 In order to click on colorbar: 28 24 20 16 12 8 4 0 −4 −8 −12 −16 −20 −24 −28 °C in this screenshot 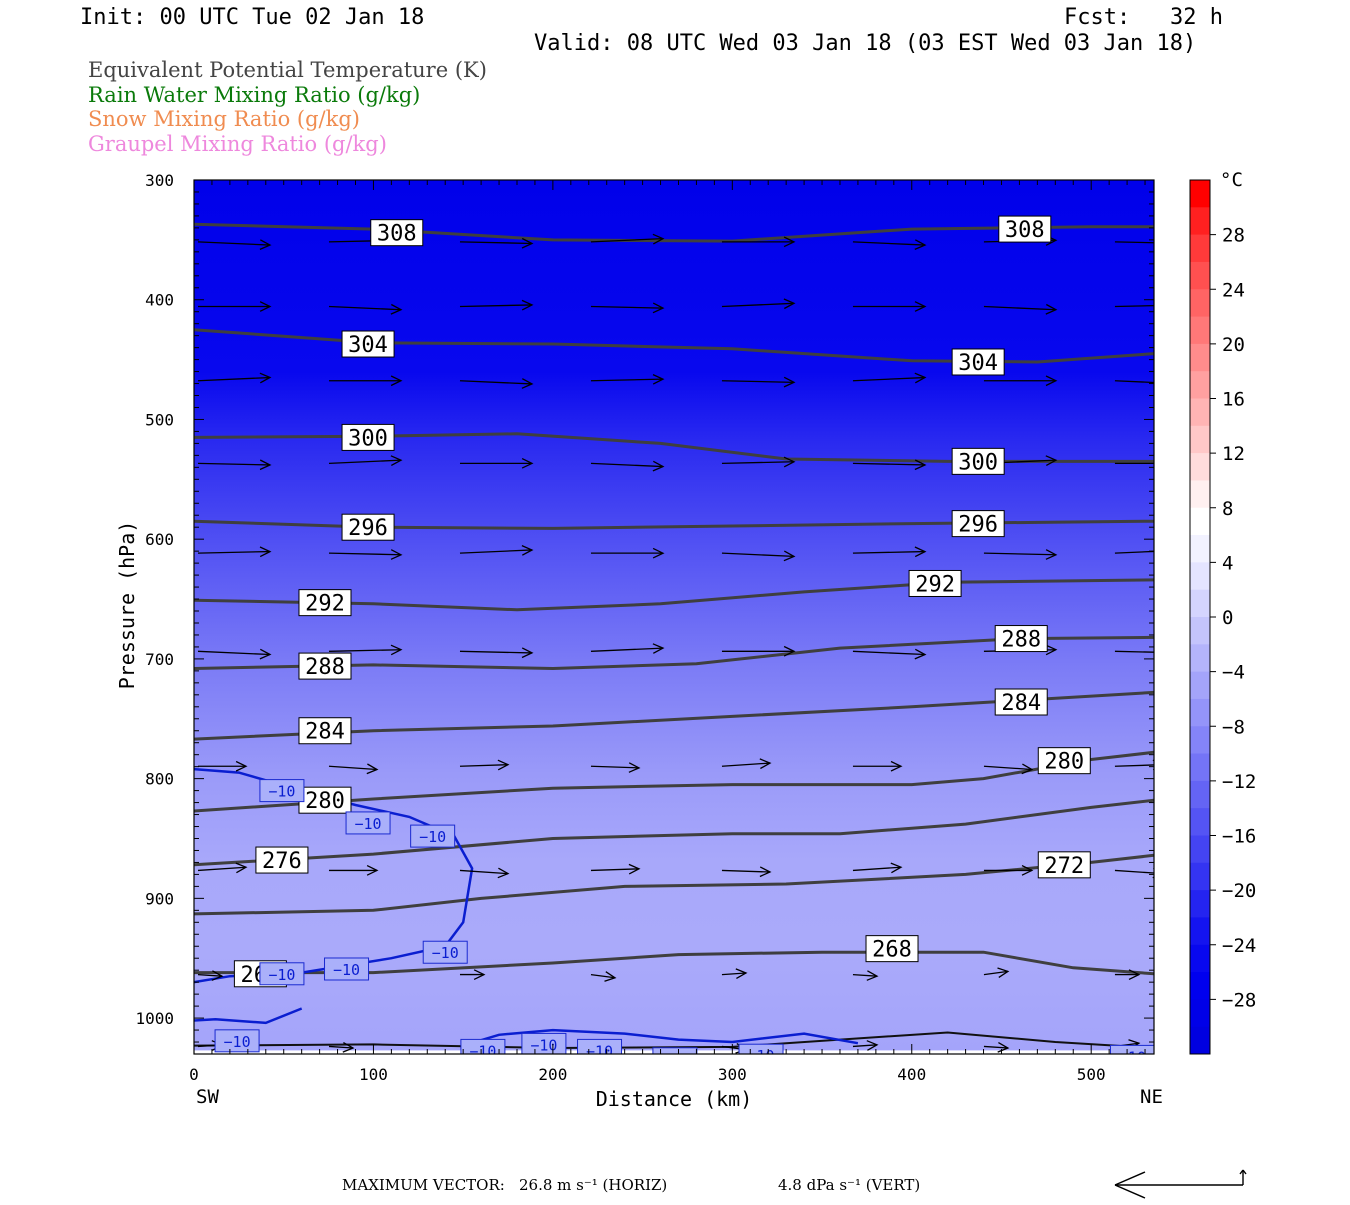, I will do `click(1222, 612)`.